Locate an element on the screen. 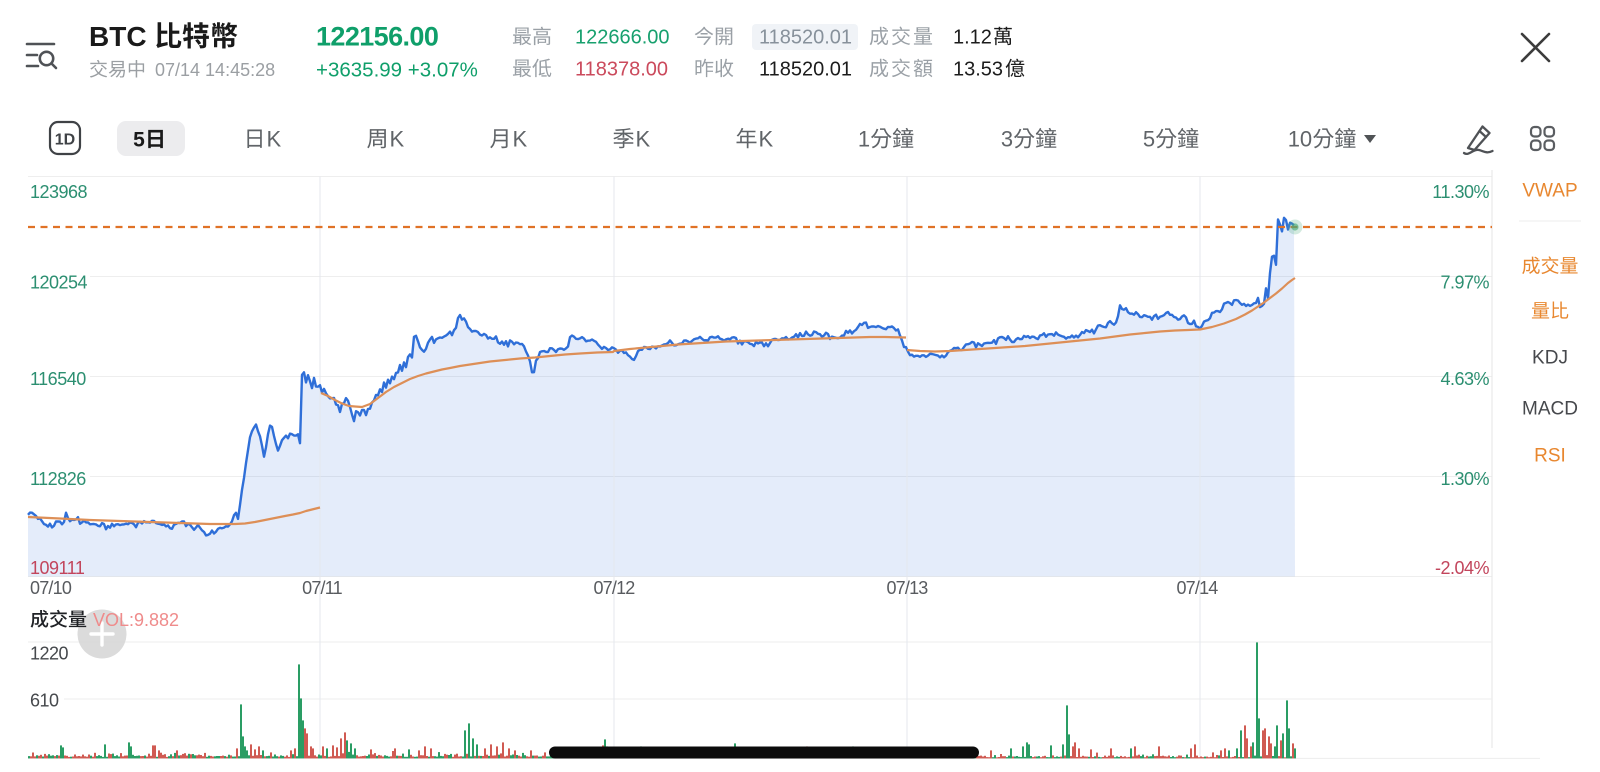  svg-text: 1D is located at coordinates (65, 140).